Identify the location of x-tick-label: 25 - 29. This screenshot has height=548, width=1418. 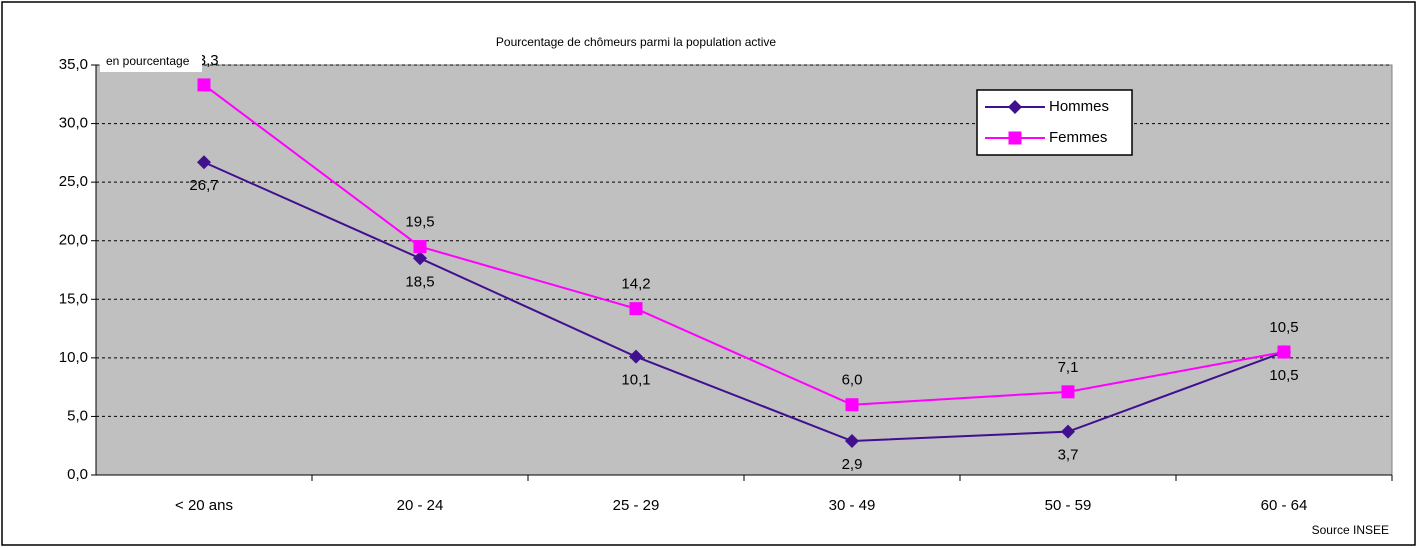
(636, 505).